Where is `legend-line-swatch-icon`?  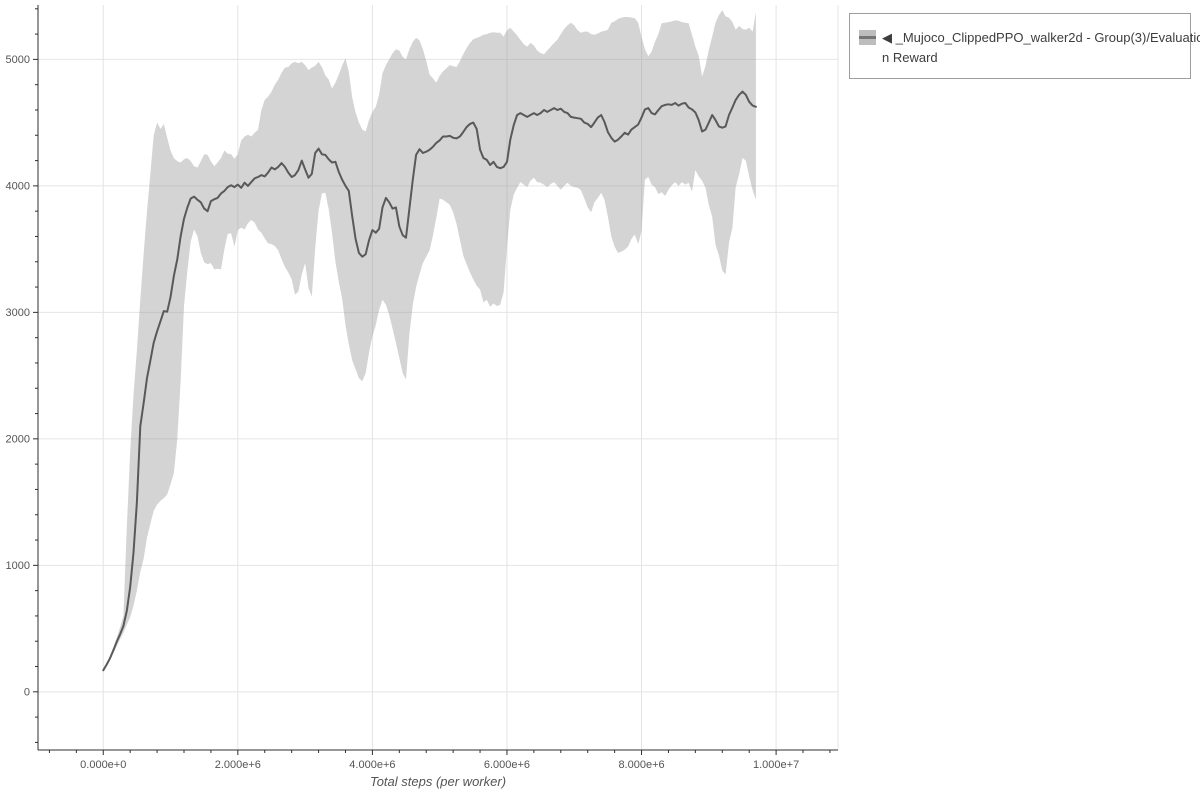 legend-line-swatch-icon is located at coordinates (867, 37).